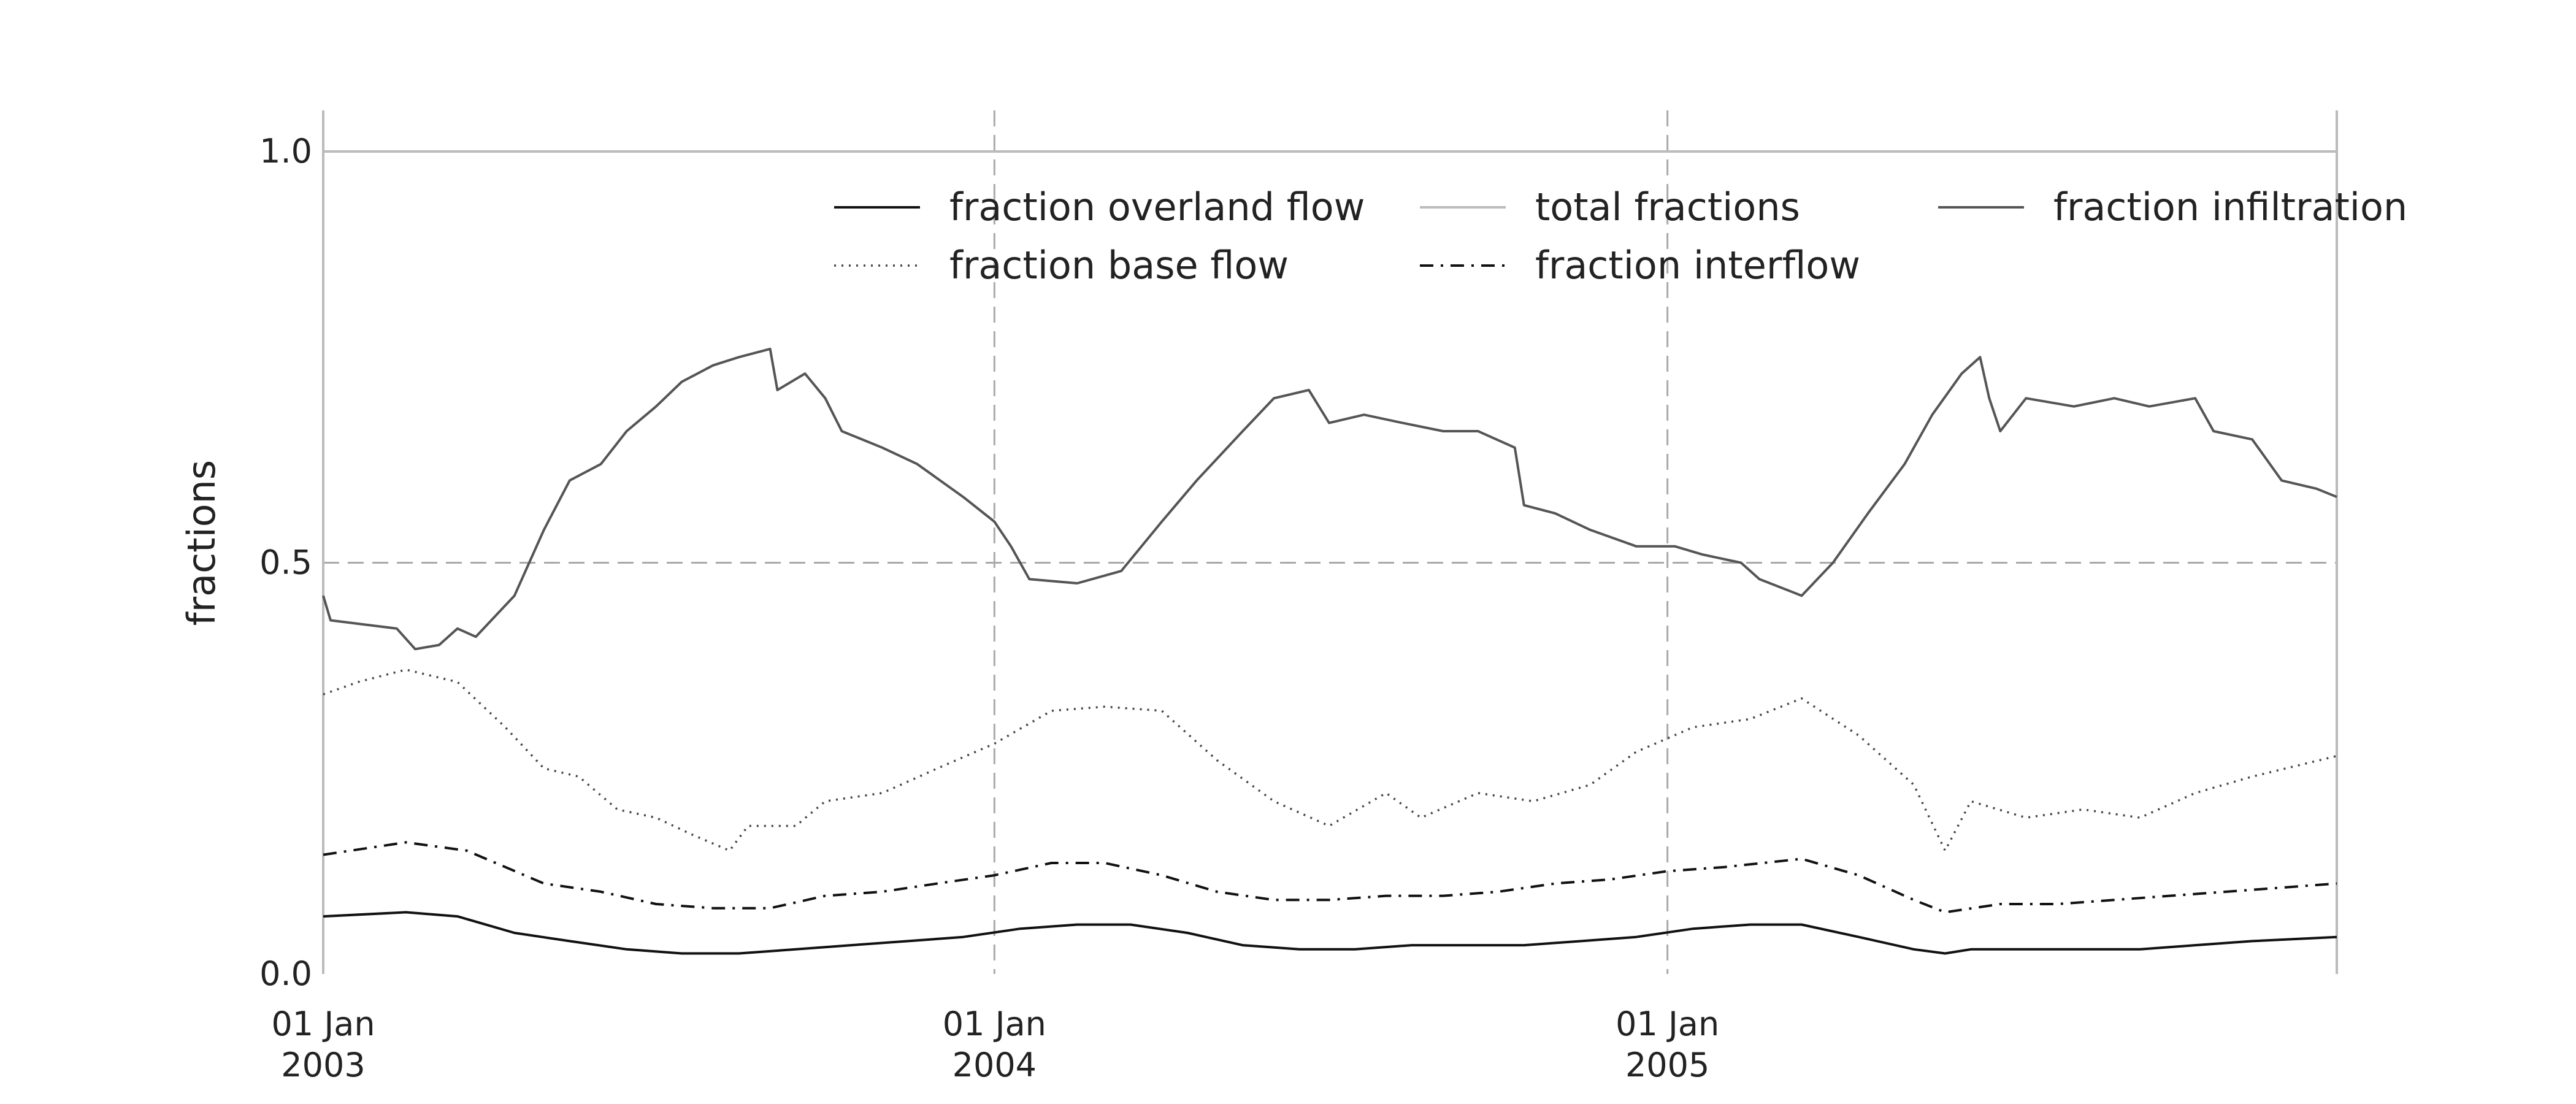  Describe the element at coordinates (201, 543) in the screenshot. I see `y-axis-label: fractions` at that location.